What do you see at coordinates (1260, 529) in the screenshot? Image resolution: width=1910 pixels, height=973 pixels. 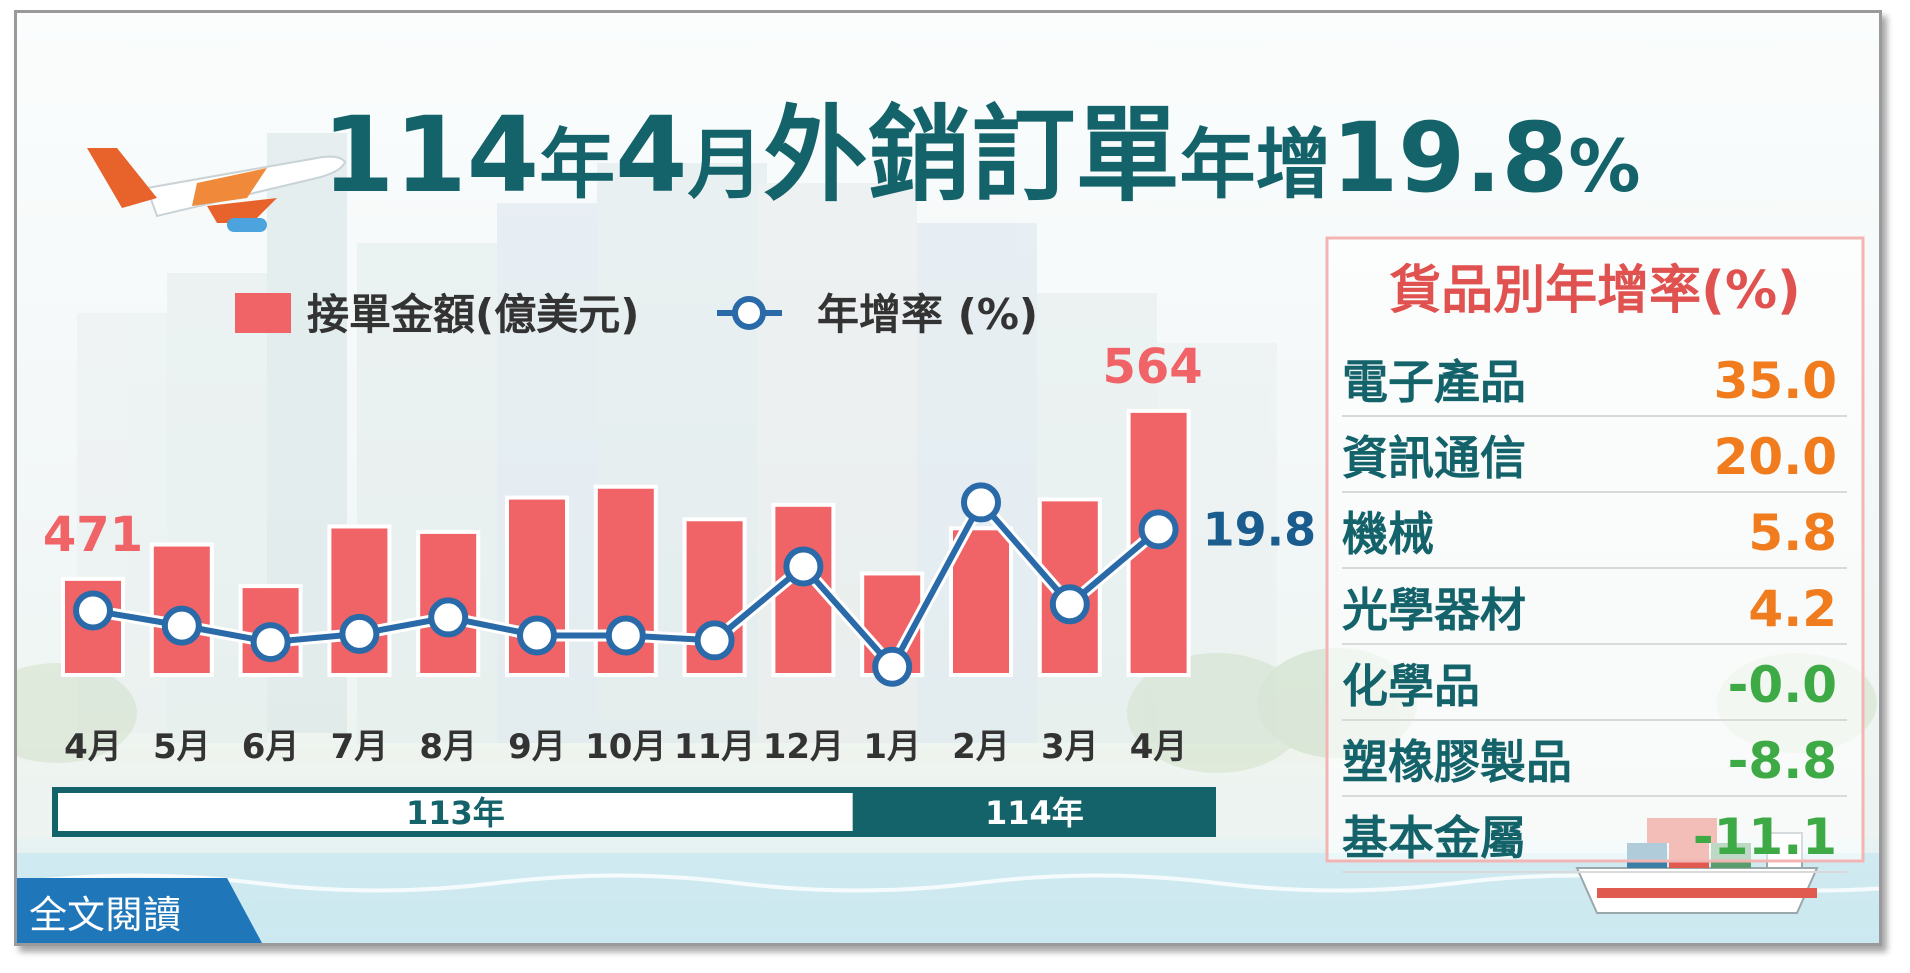 I see `growth-value-label: 19.8` at bounding box center [1260, 529].